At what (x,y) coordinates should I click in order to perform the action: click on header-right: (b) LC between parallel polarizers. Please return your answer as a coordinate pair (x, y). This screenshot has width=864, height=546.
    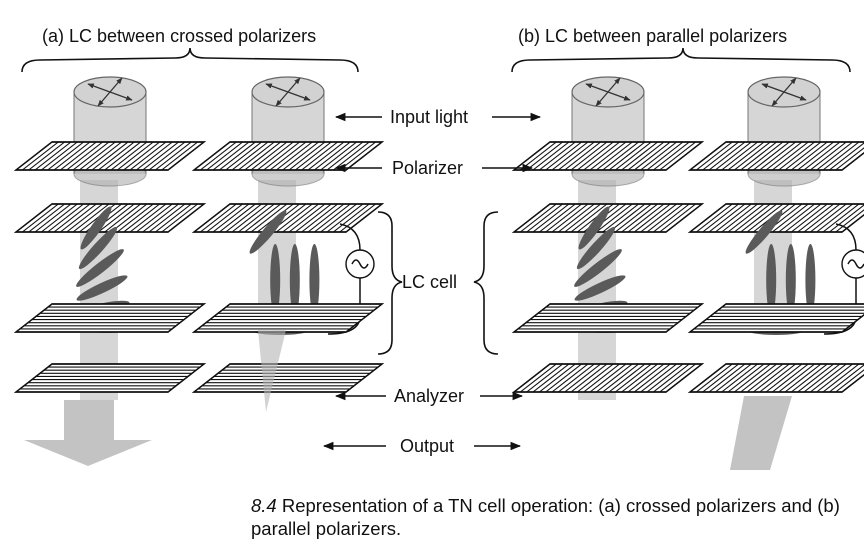
    Looking at the image, I should click on (652, 36).